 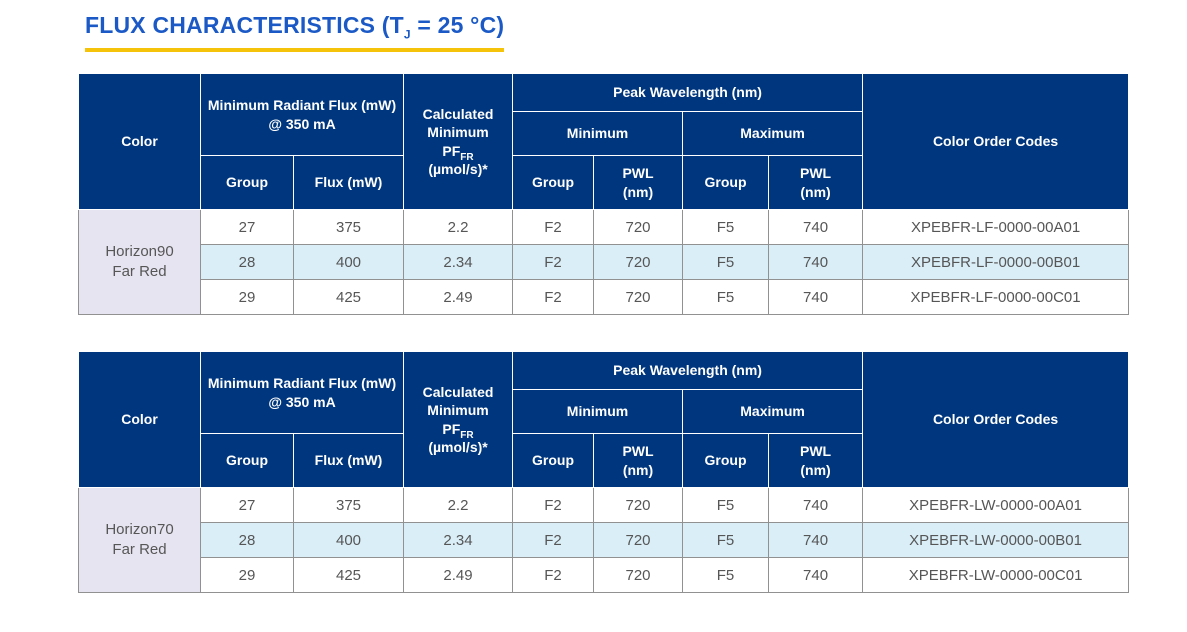 What do you see at coordinates (996, 505) in the screenshot?
I see `order-code-cell: XPEBFR-LW-0000-00A01` at bounding box center [996, 505].